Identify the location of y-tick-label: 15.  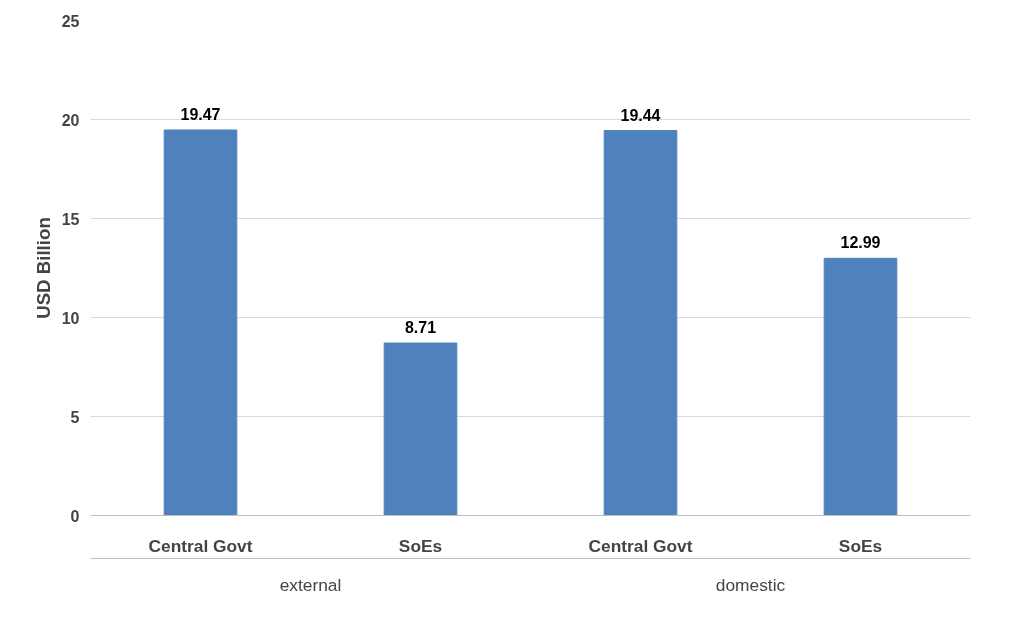
(70, 219).